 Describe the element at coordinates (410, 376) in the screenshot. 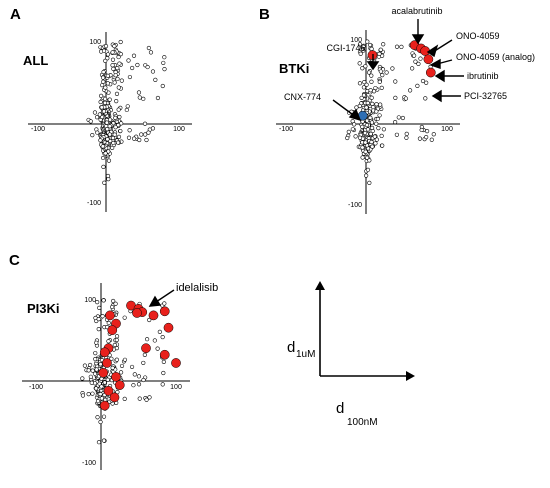

I see `legend-x-arrowhead` at that location.